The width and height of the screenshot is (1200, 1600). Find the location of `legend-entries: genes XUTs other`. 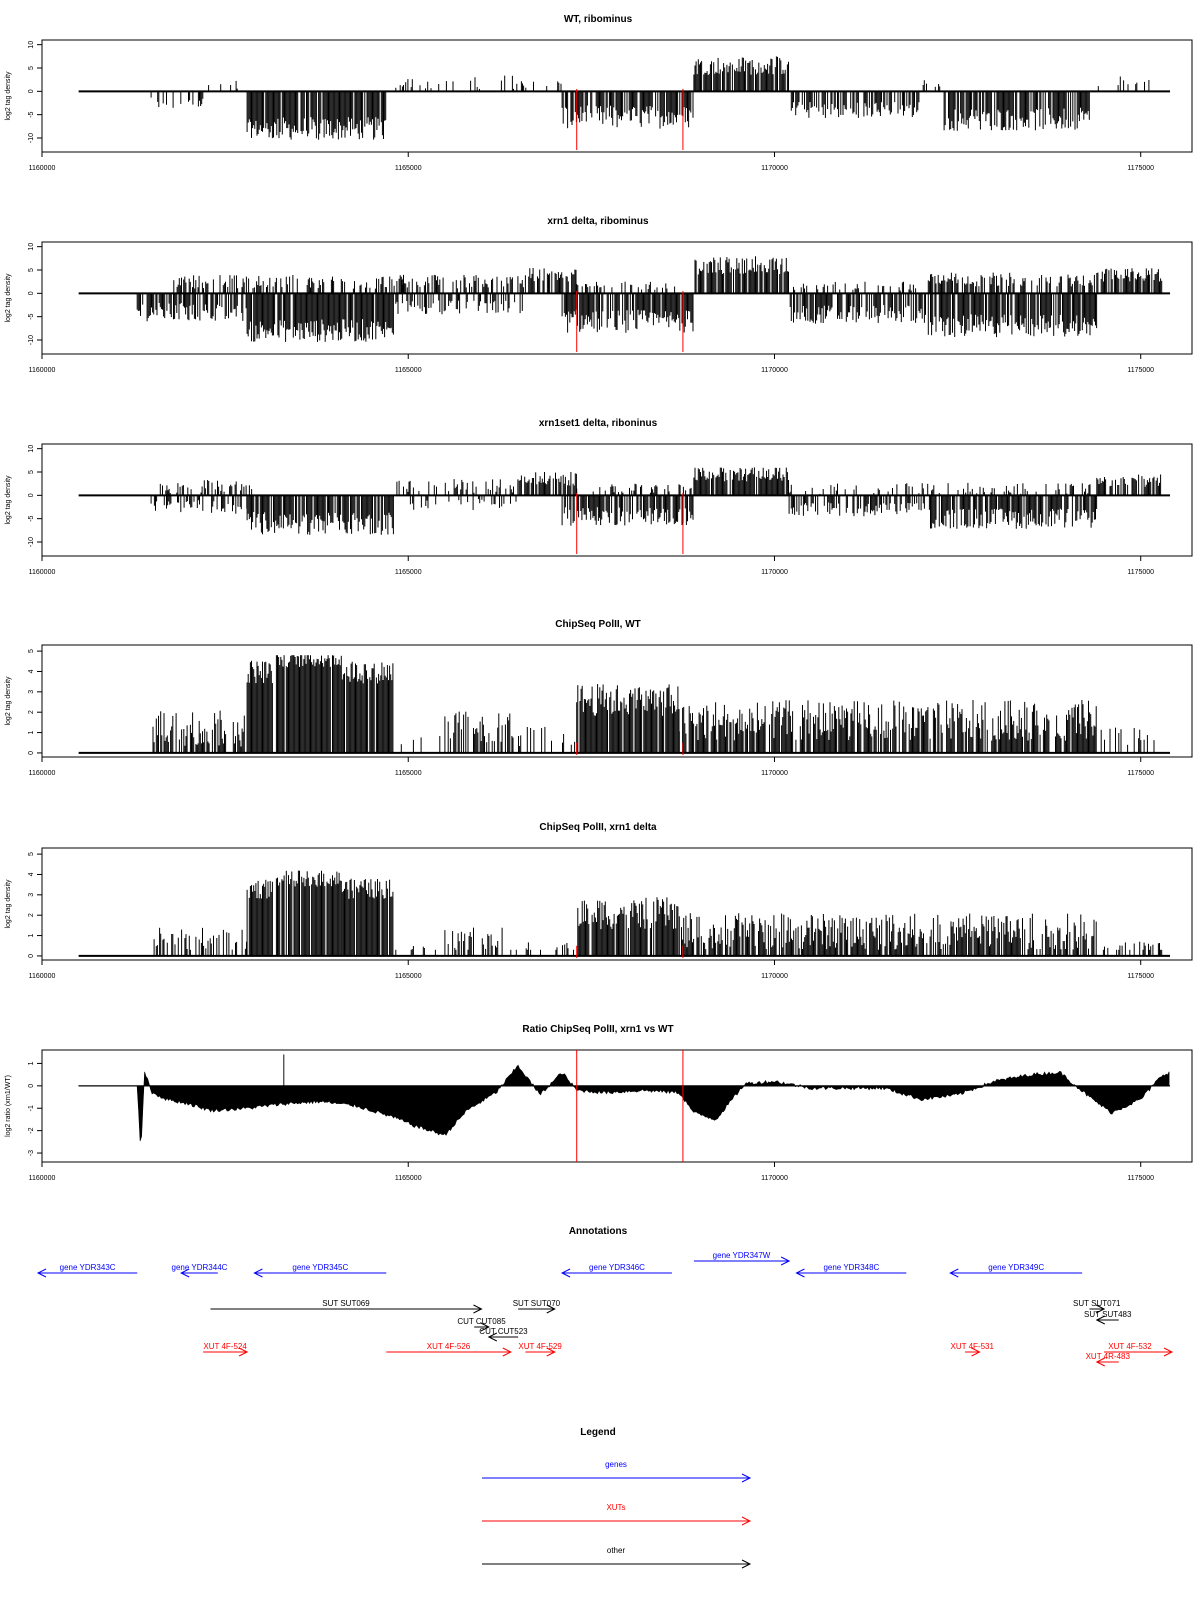

legend-entries: genes XUTs other is located at coordinates (617, 1514).